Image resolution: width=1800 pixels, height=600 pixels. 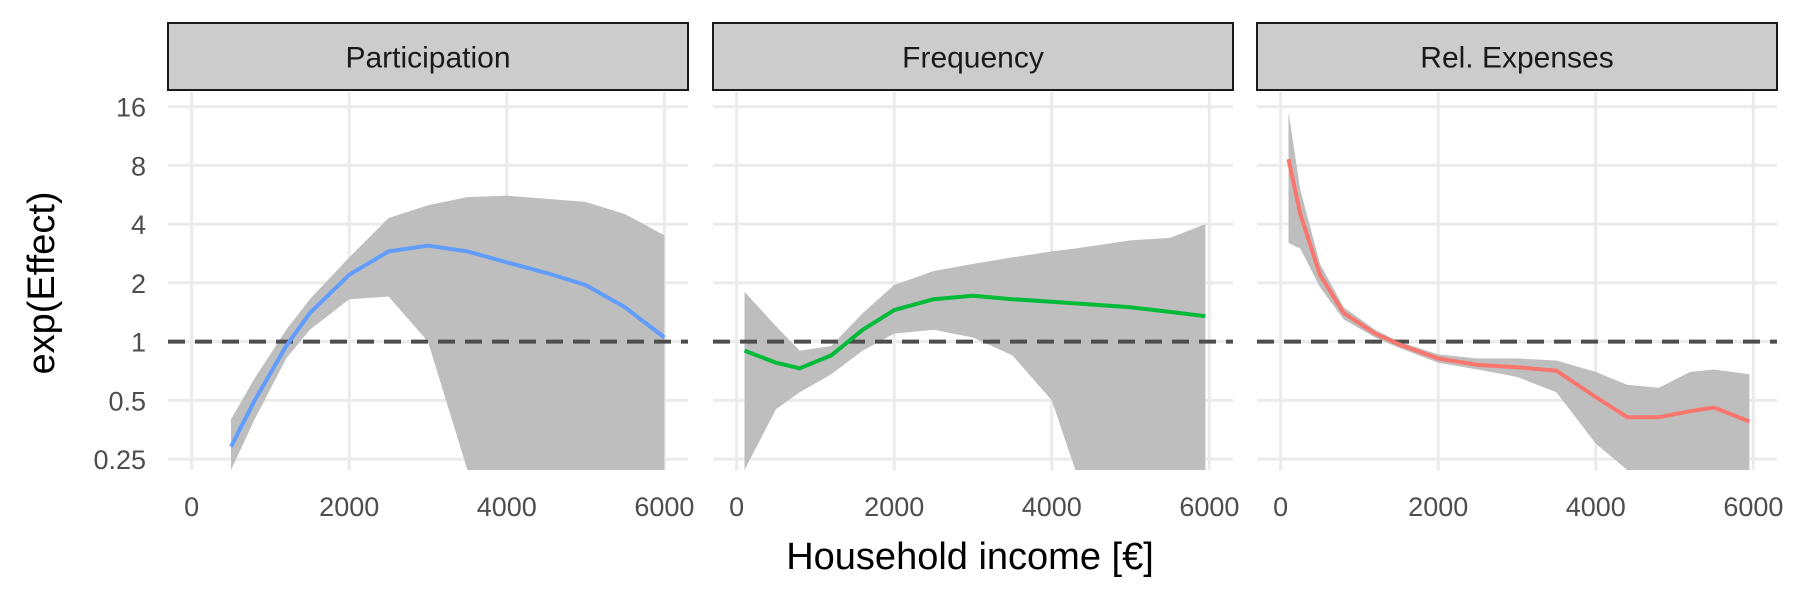 I want to click on facet-strip-label: Frequency, so click(x=973, y=58).